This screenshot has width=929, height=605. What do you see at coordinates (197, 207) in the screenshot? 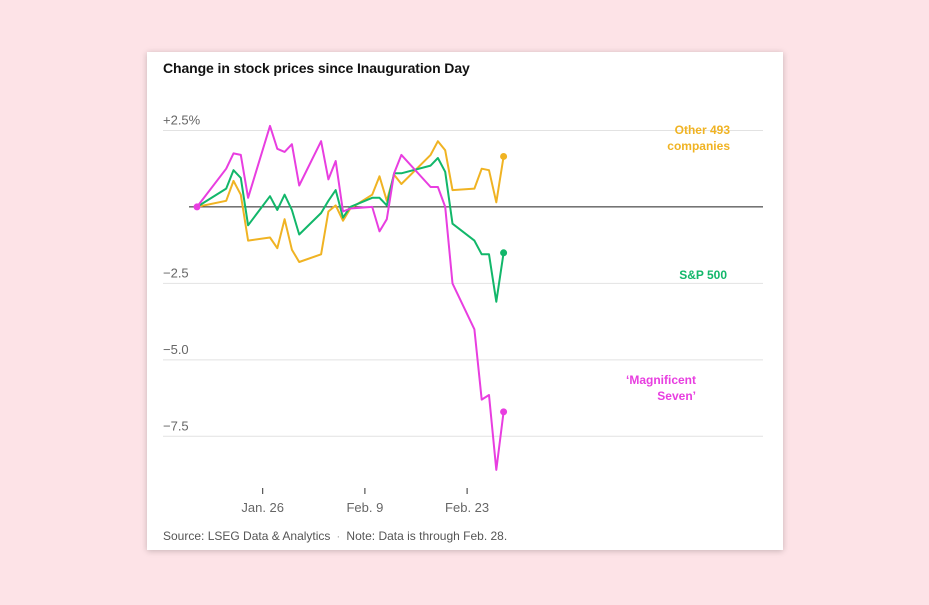
I see `start-point` at bounding box center [197, 207].